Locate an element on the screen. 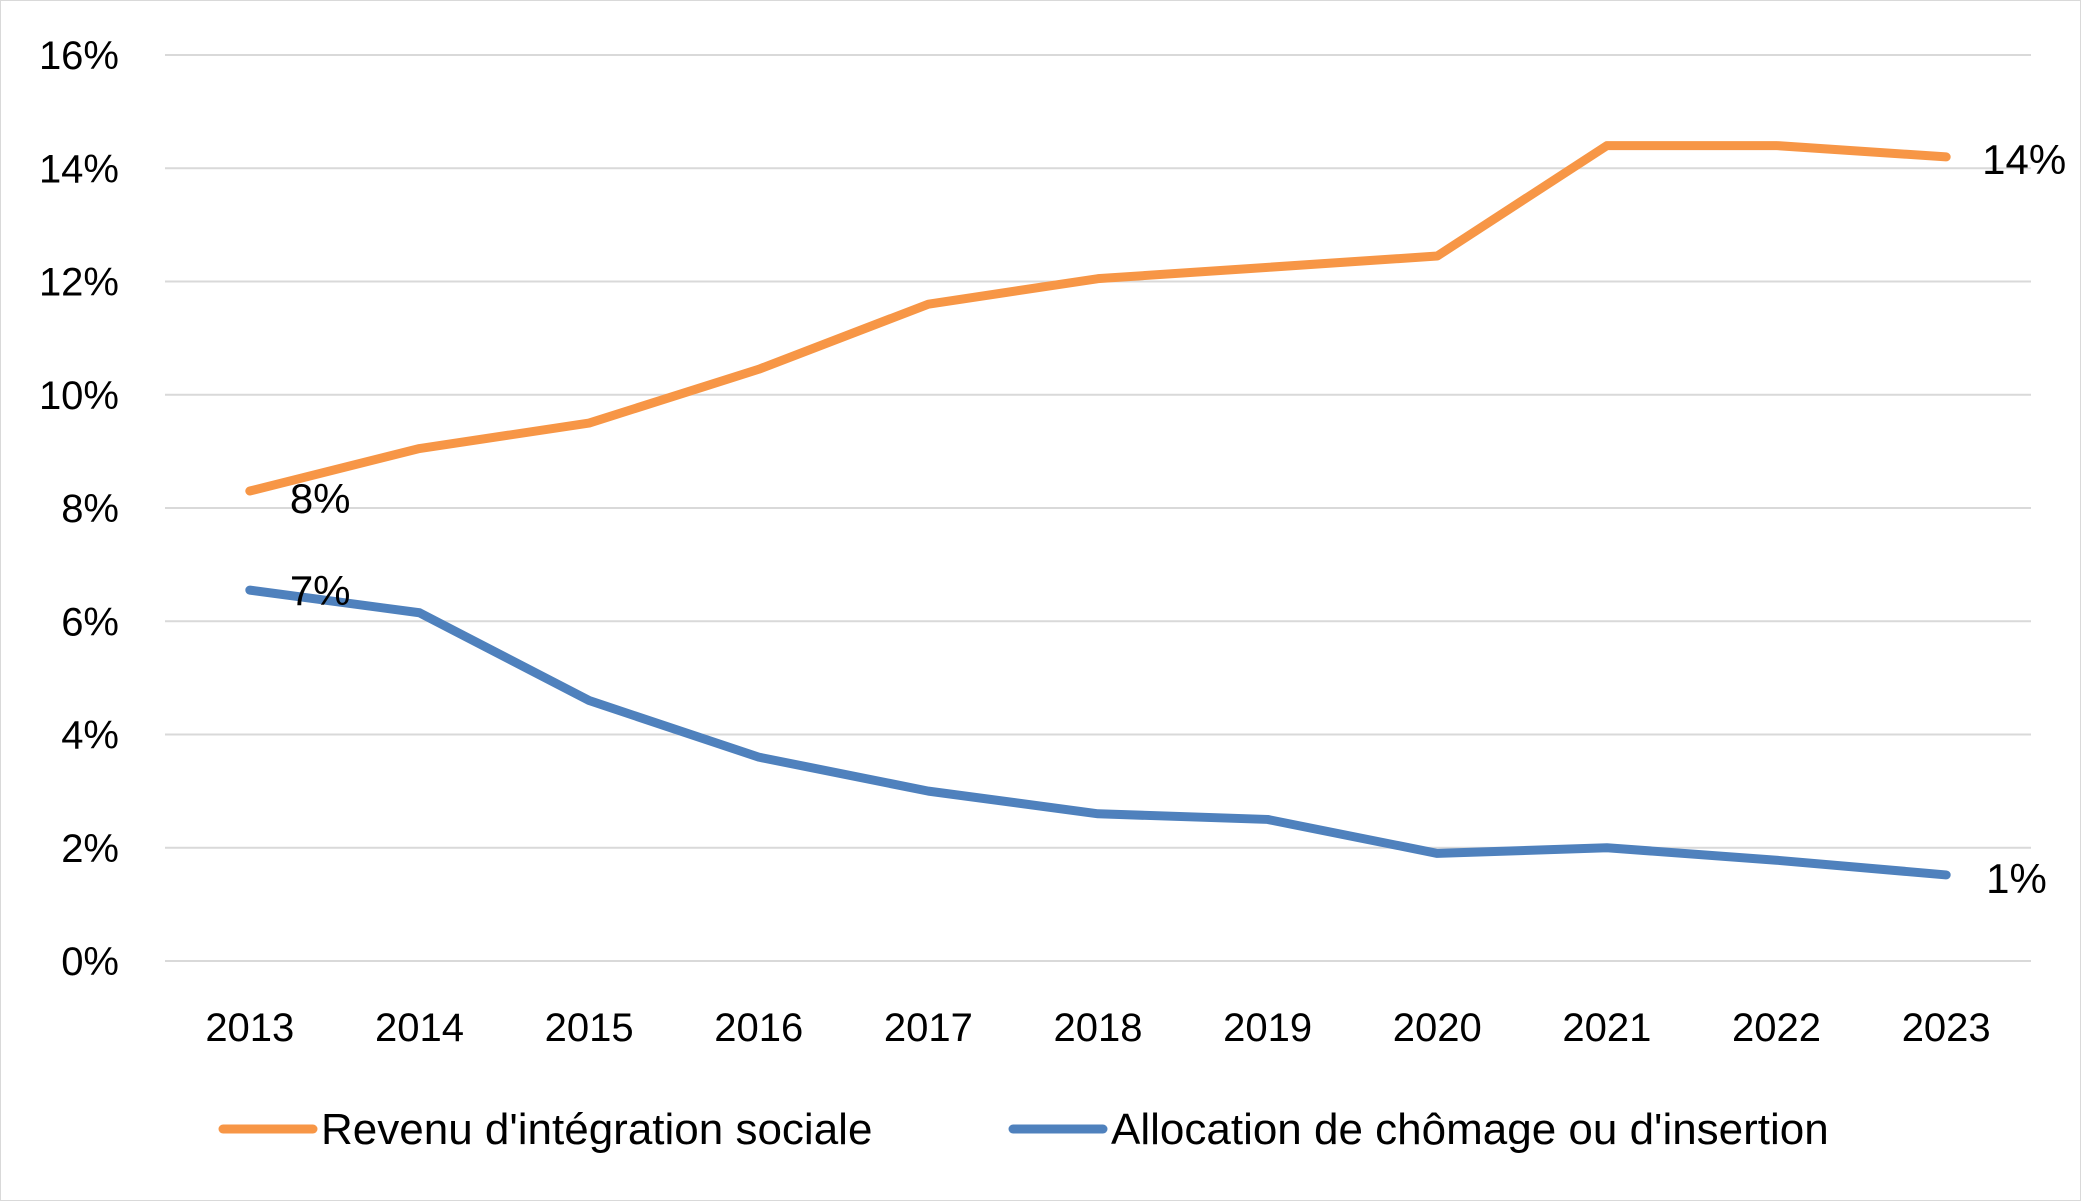 This screenshot has height=1202, width=2081. x-tick-label: 2013 is located at coordinates (249, 1028).